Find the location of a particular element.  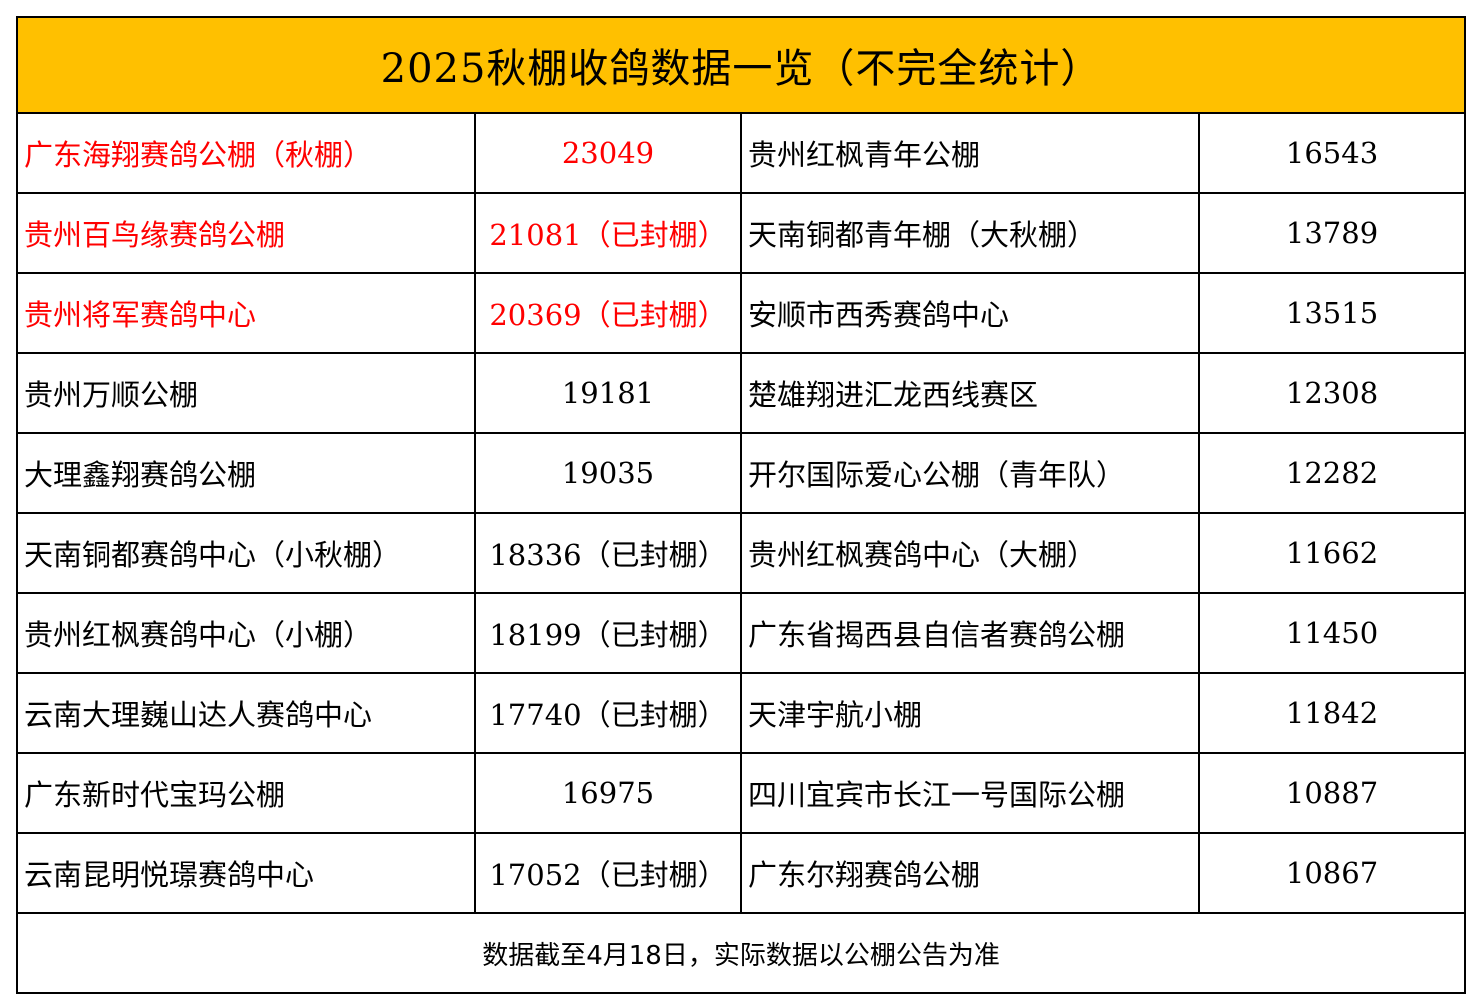

pigeon-count-right: 12308 is located at coordinates (1332, 393).